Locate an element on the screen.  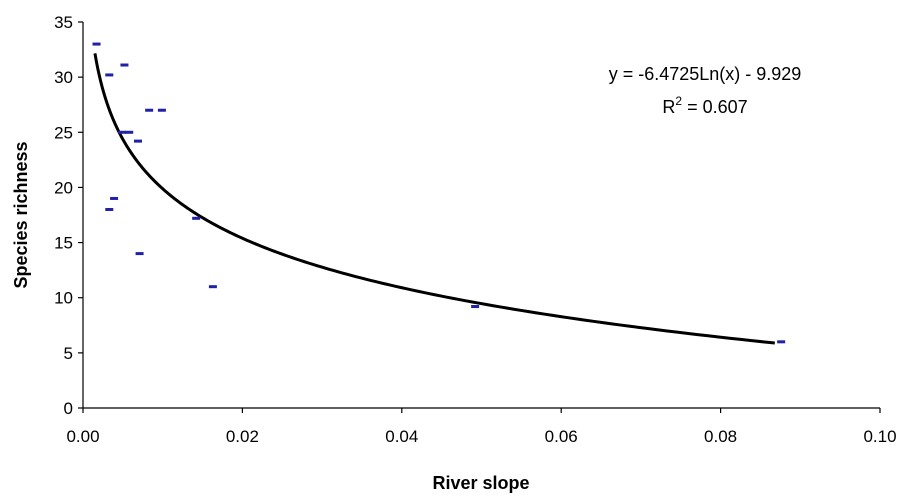
x-axis-ticks: 0.00 0.02 0.04 0.06 0.08 0.10 is located at coordinates (481, 427).